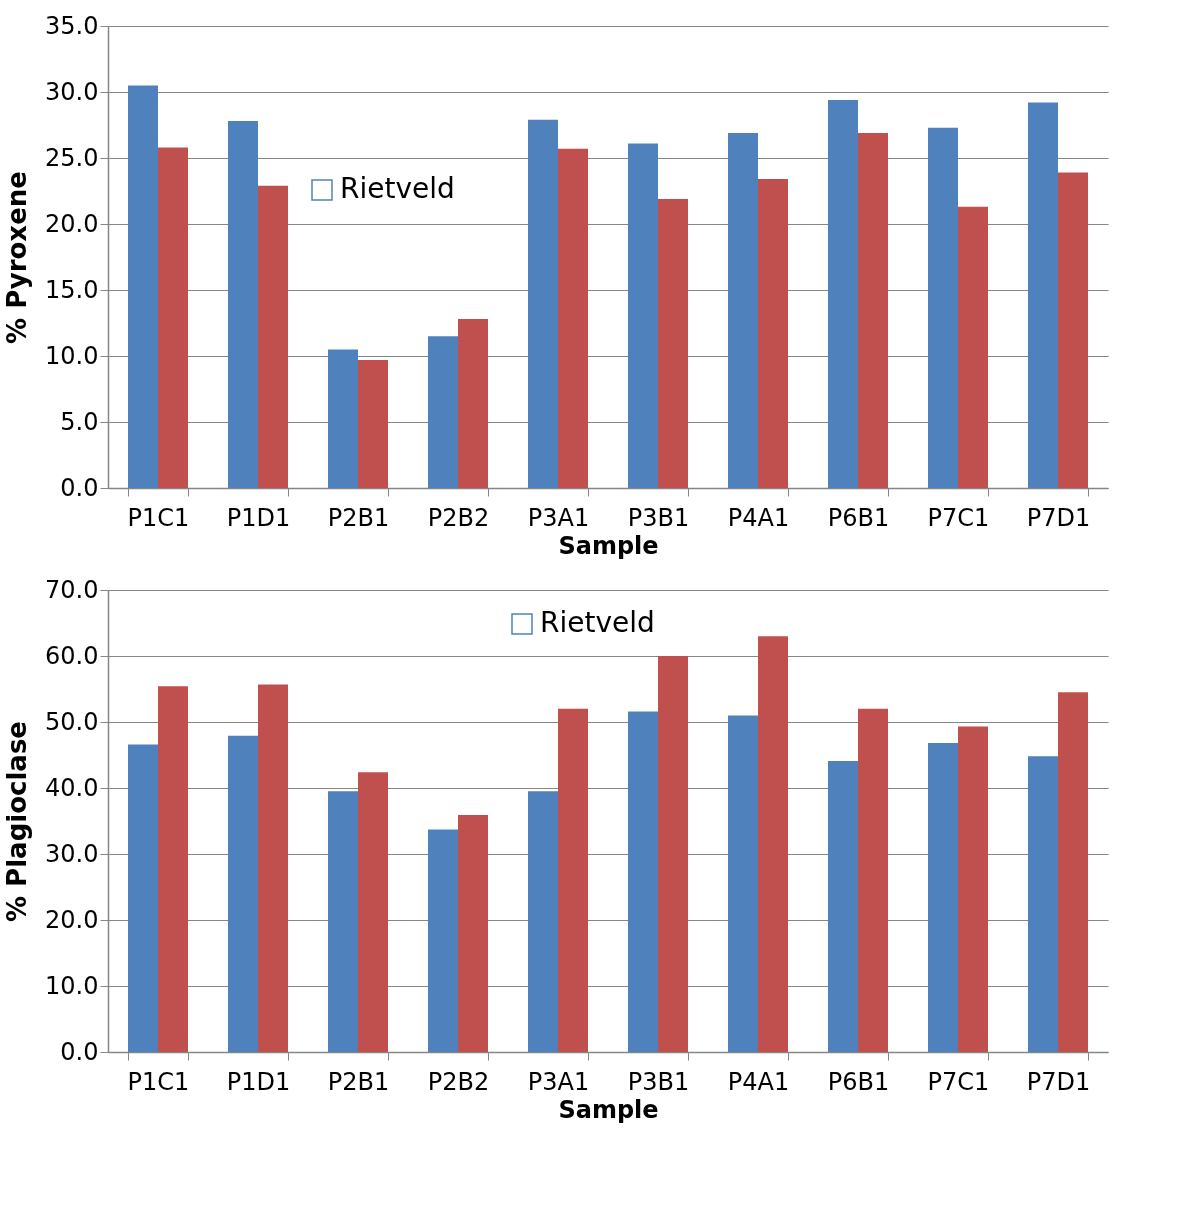 This screenshot has height=1214, width=1186. What do you see at coordinates (72, 289) in the screenshot?
I see `y-tick-label: 15.0` at bounding box center [72, 289].